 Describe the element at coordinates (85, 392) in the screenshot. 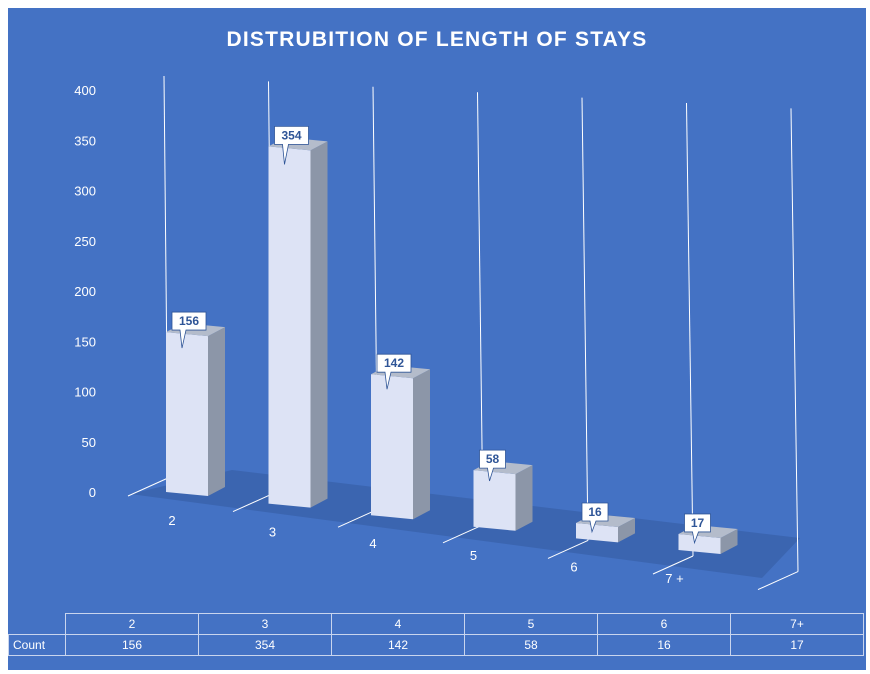

I see `y-tick-label: 100` at that location.